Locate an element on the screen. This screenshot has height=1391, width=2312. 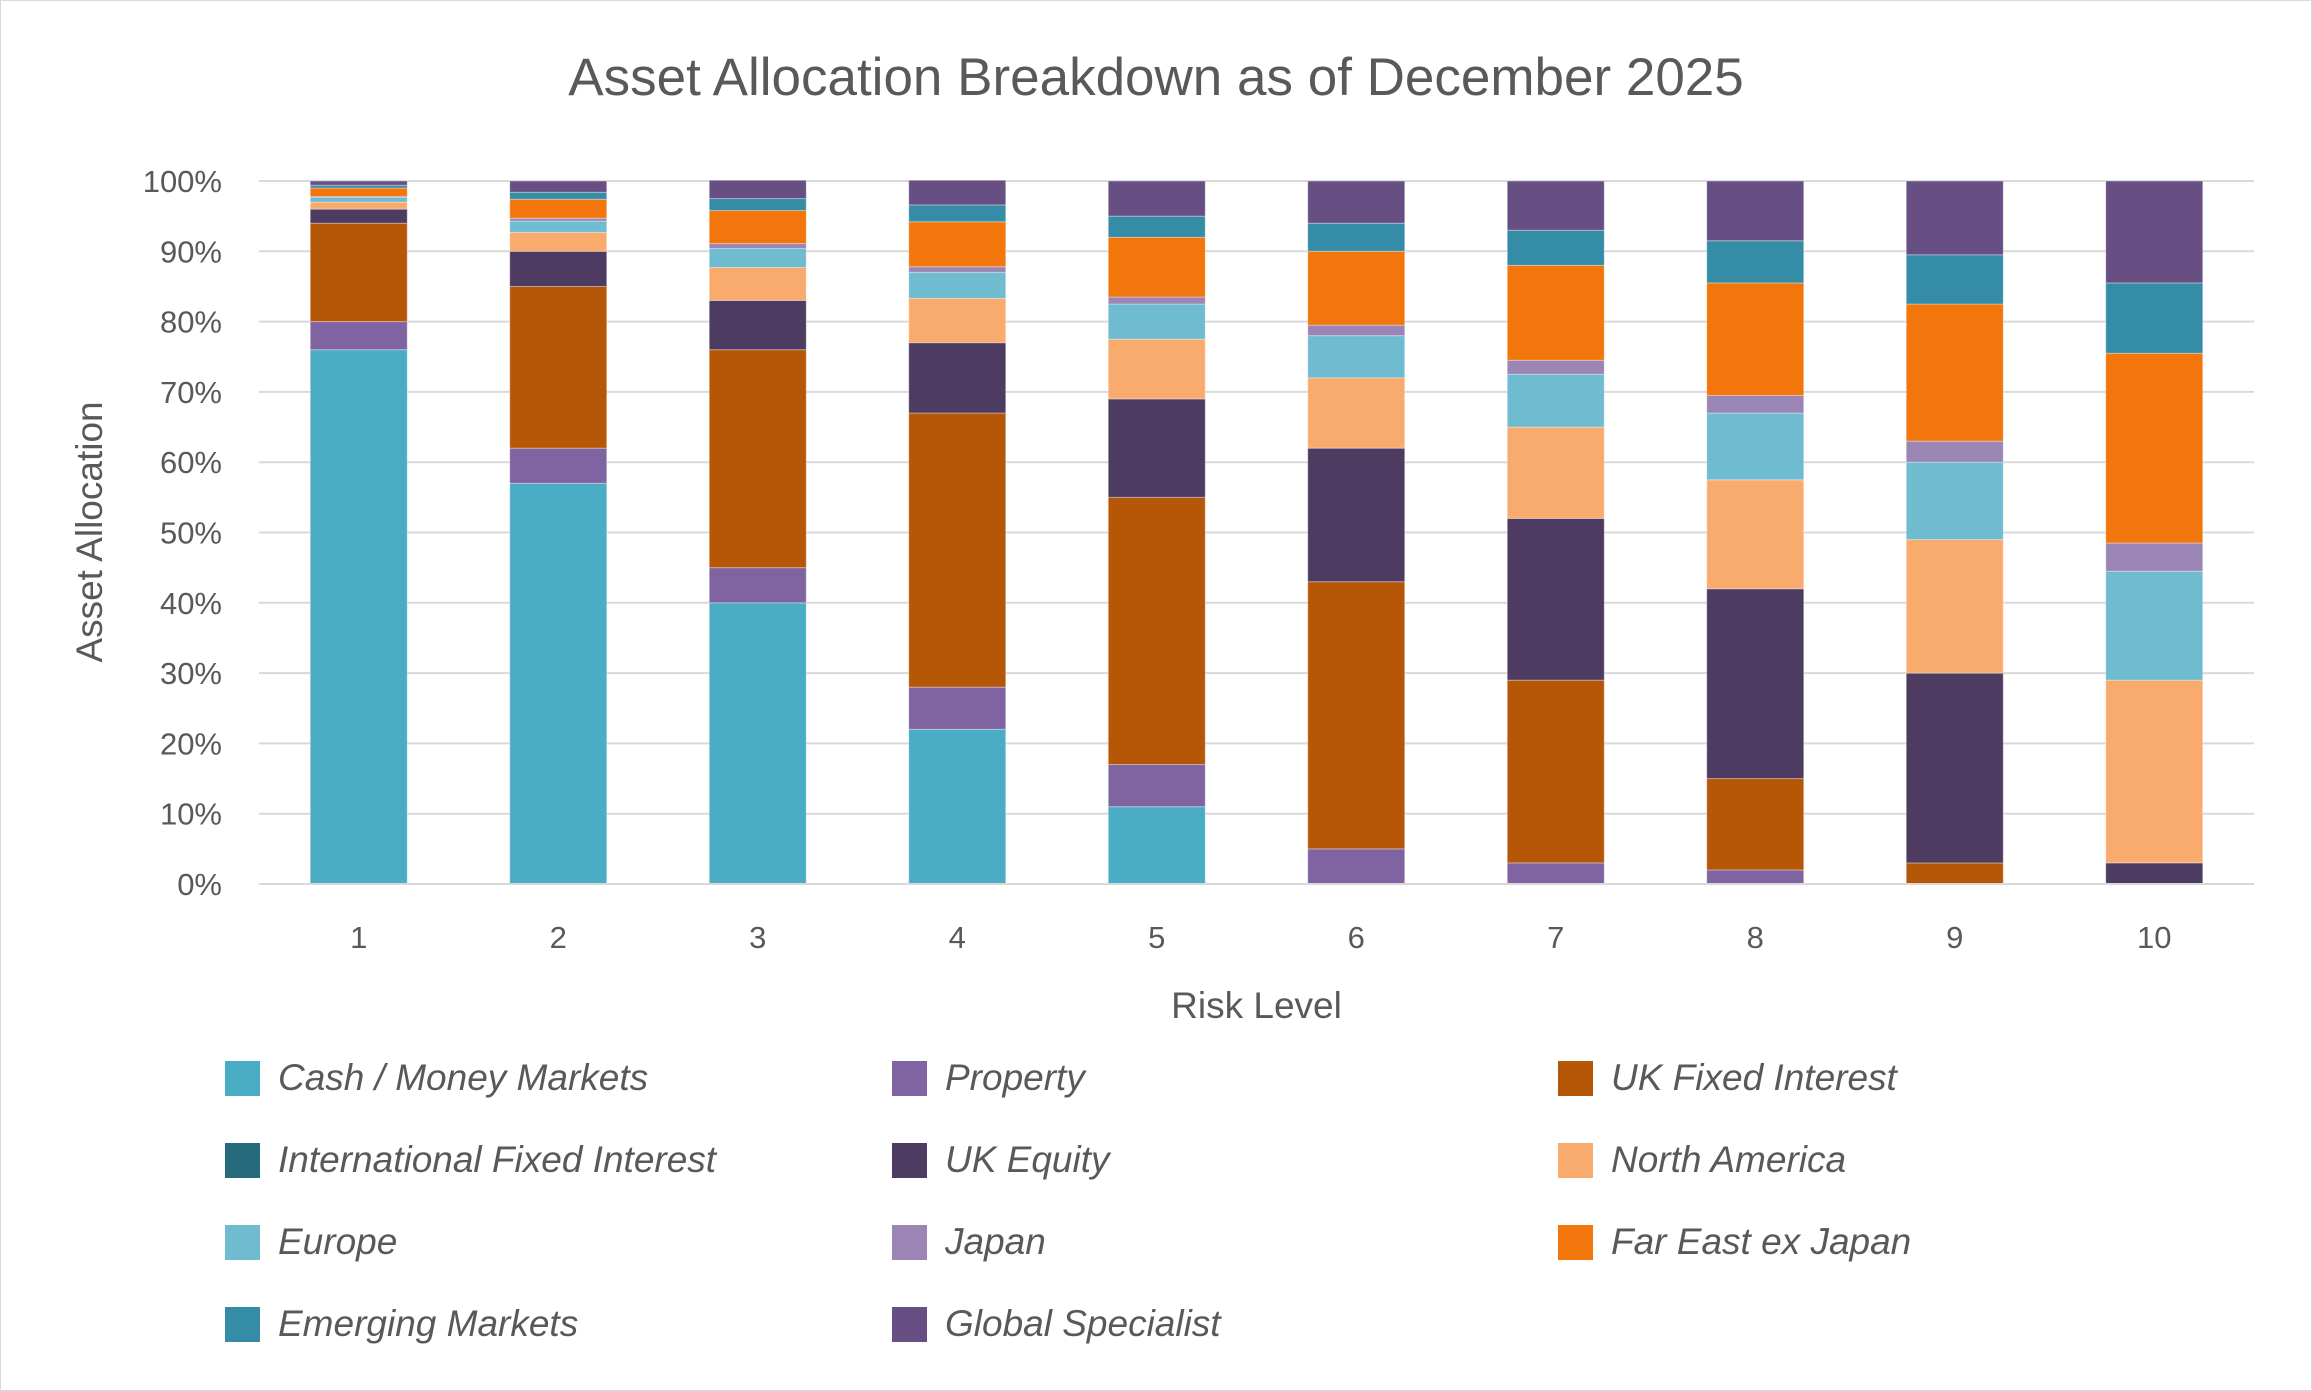
x-tick-label: 8 is located at coordinates (1755, 937).